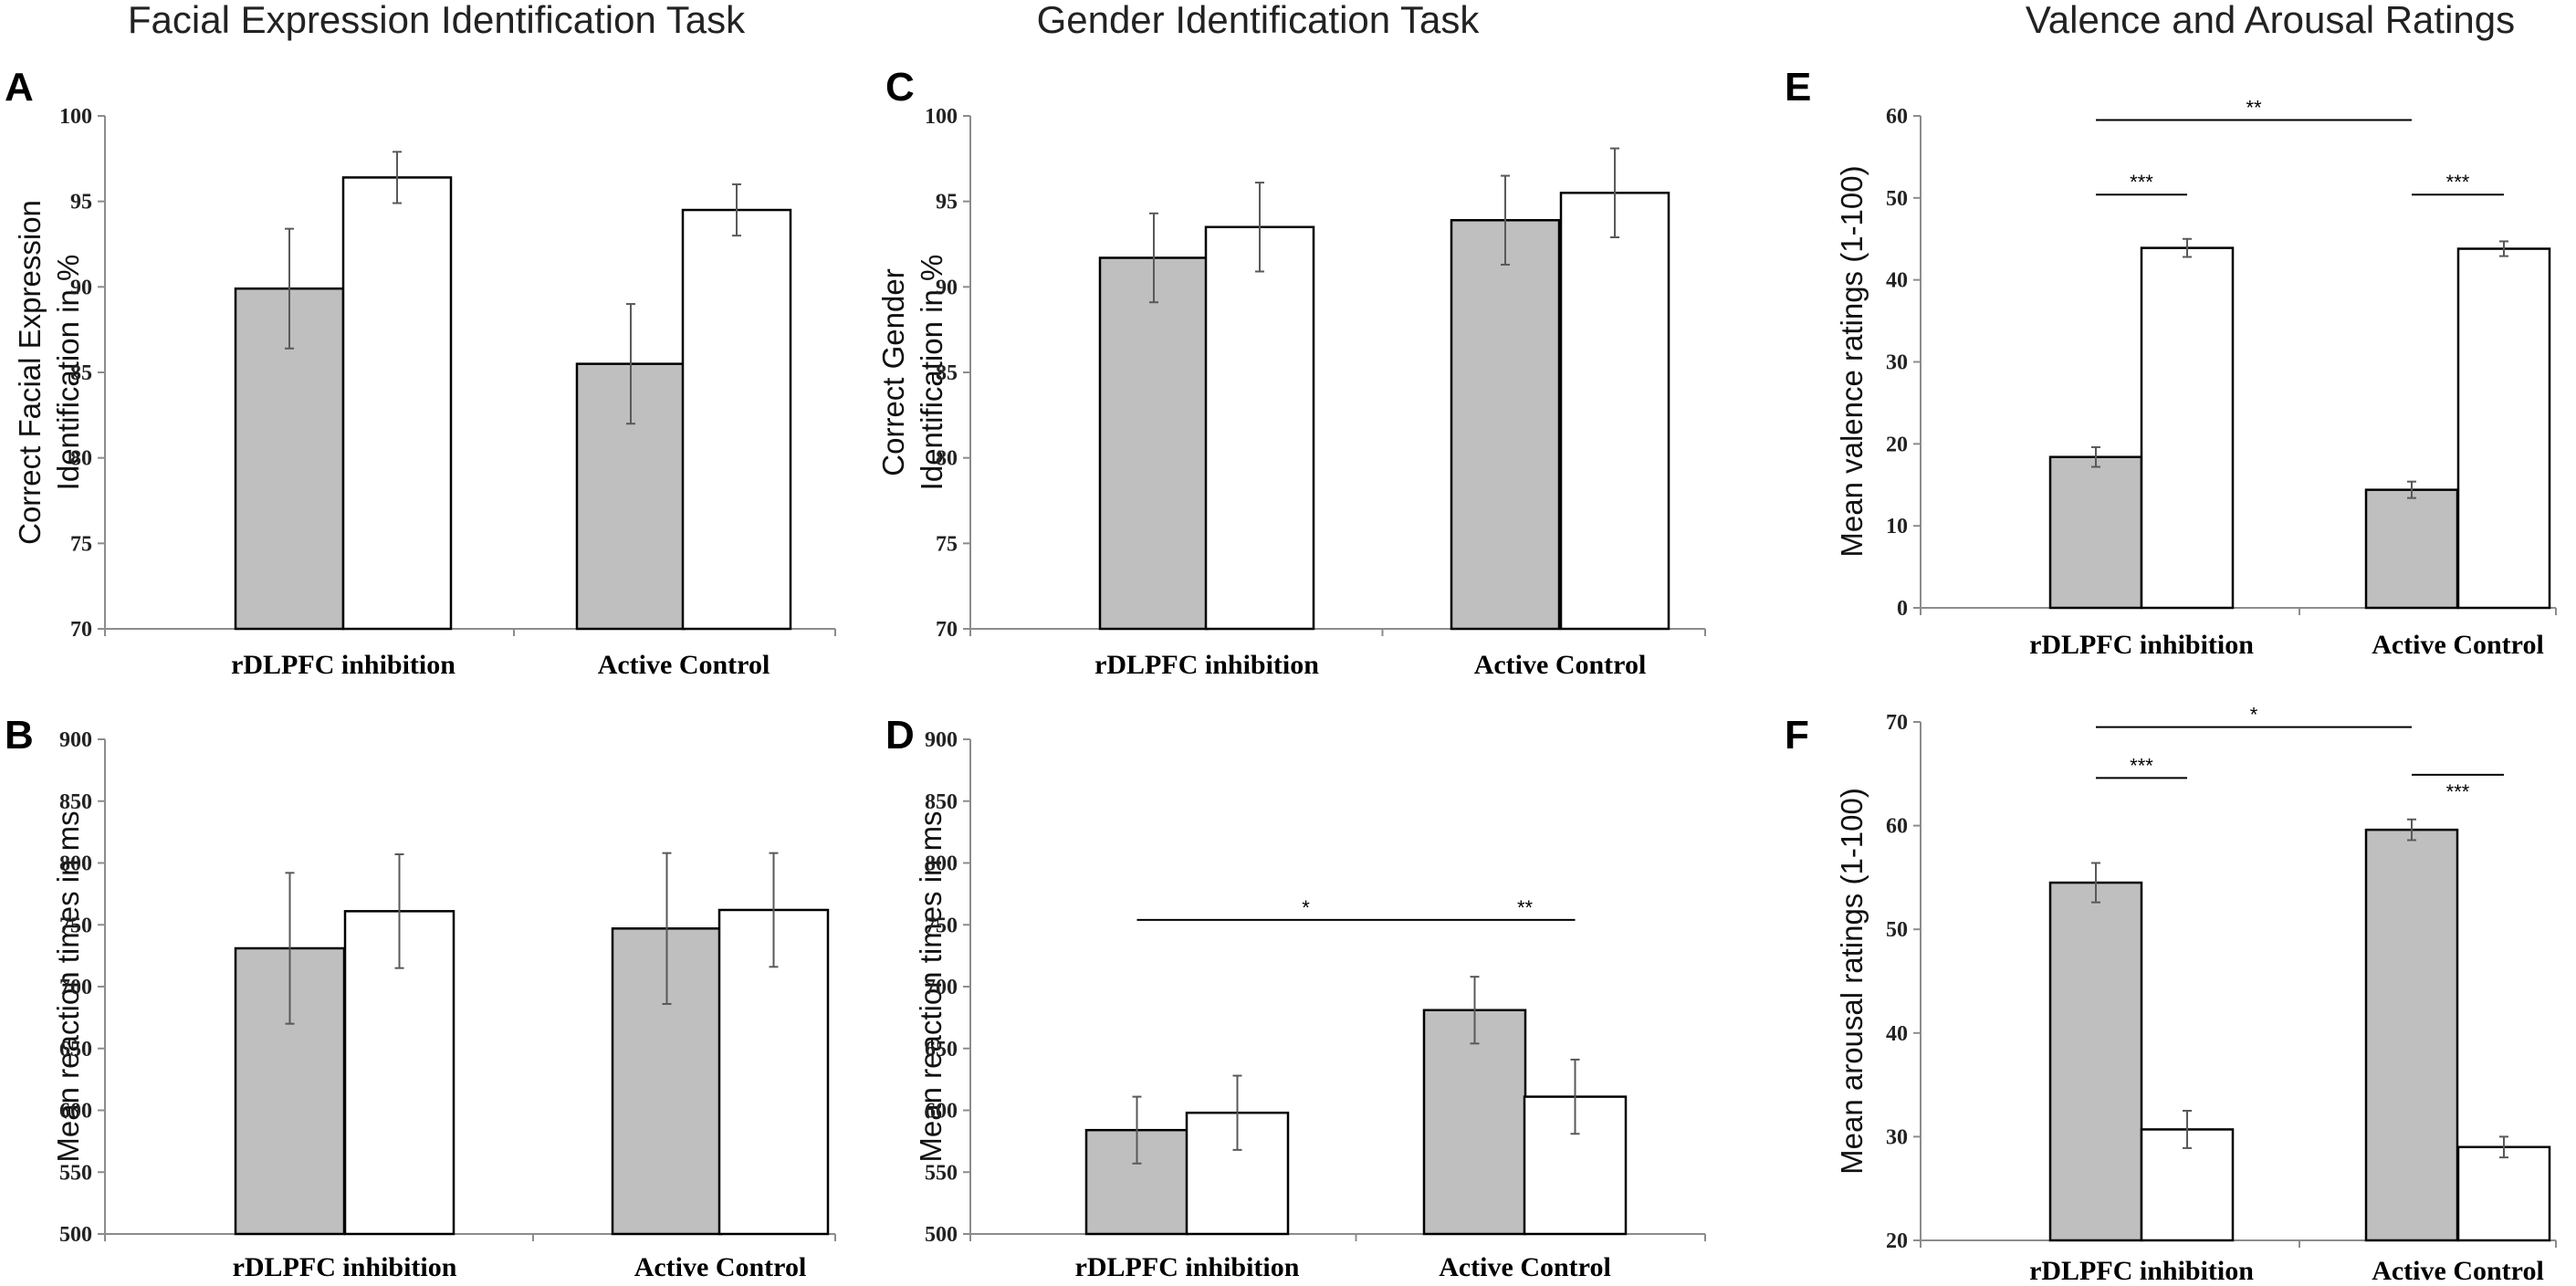  What do you see at coordinates (900, 735) in the screenshot?
I see `panel-letter-d: D` at bounding box center [900, 735].